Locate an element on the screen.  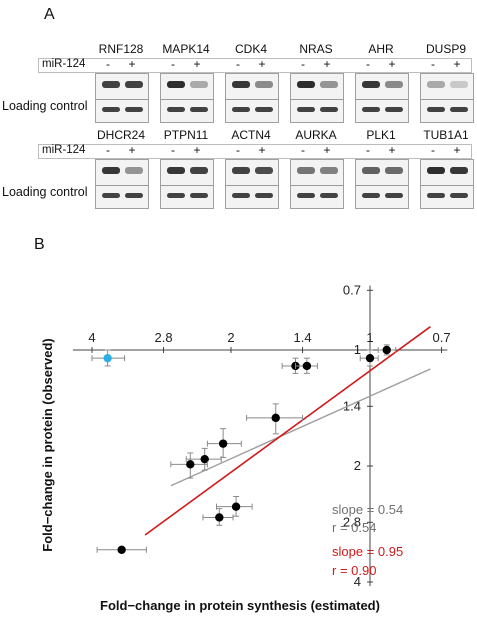
panel-a-label: A is located at coordinates (49, 14).